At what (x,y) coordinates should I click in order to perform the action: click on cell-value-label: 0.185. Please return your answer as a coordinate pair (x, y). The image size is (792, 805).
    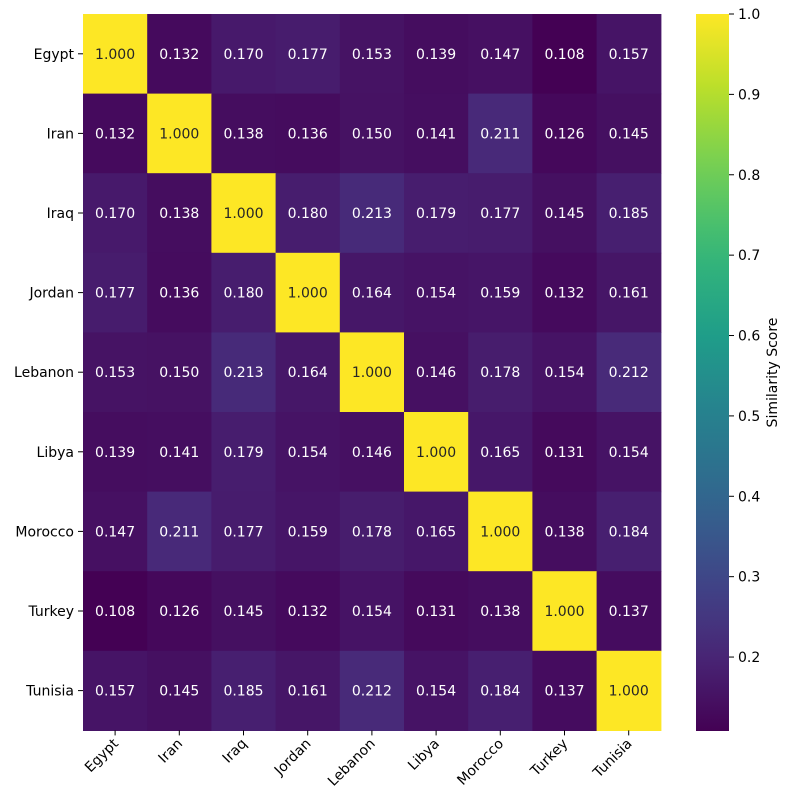
    Looking at the image, I should click on (243, 692).